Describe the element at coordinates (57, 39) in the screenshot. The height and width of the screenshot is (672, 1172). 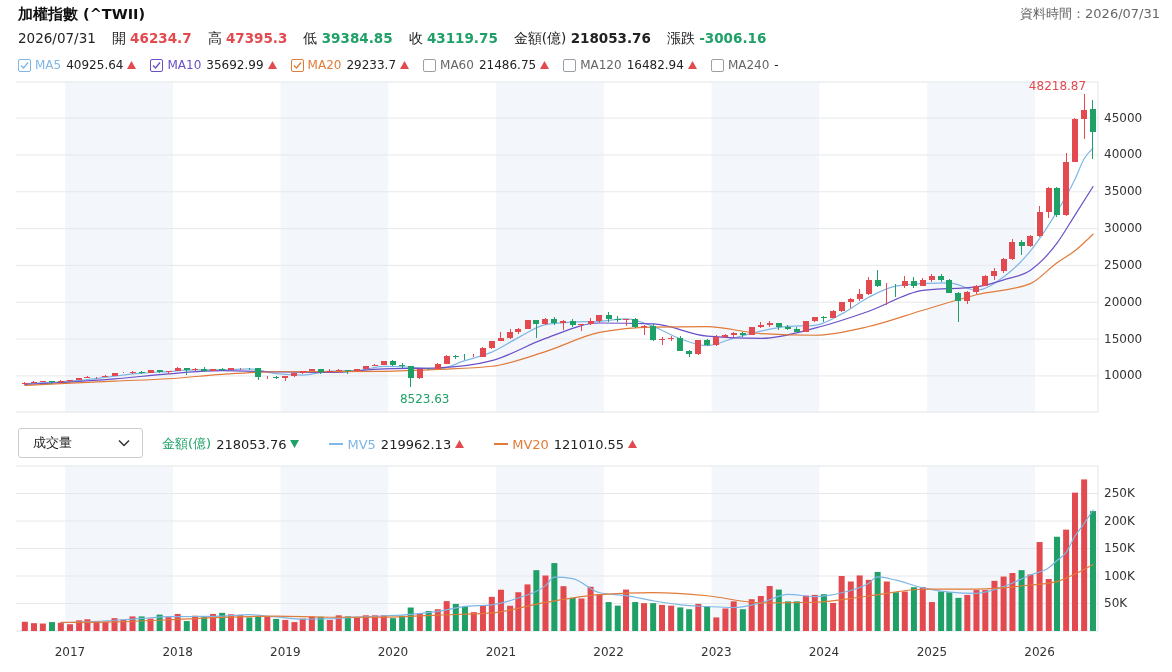
I see `text: 2026/07/31` at that location.